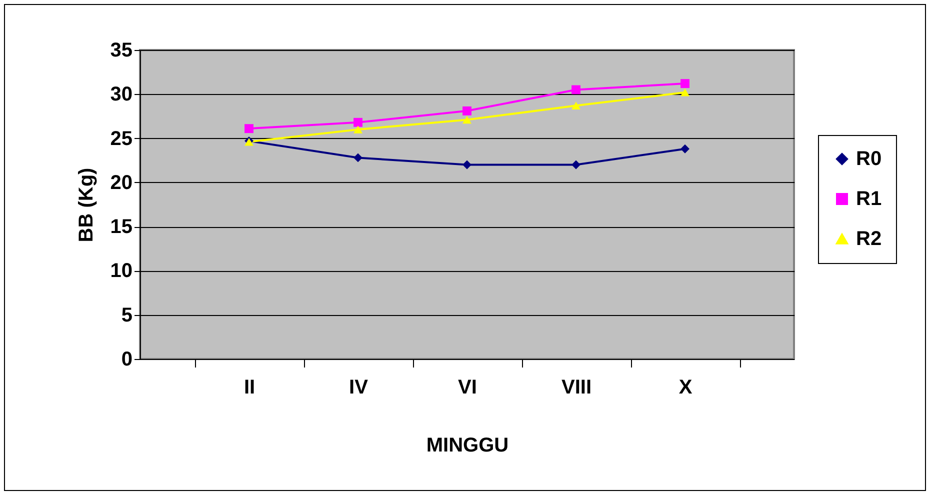 The height and width of the screenshot is (495, 932). What do you see at coordinates (576, 387) in the screenshot?
I see `x-tick-label: VIII` at bounding box center [576, 387].